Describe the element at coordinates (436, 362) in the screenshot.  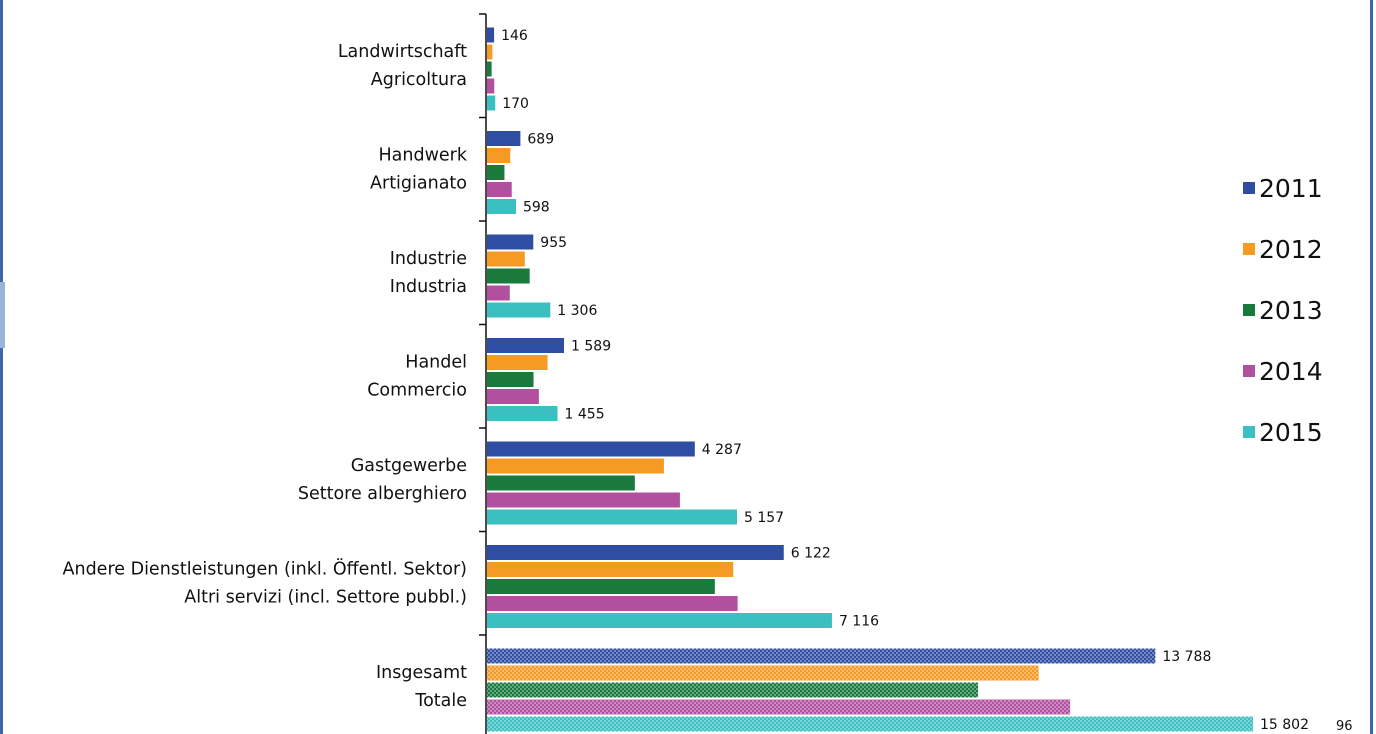
I see `category-label-3-de: Handel` at that location.